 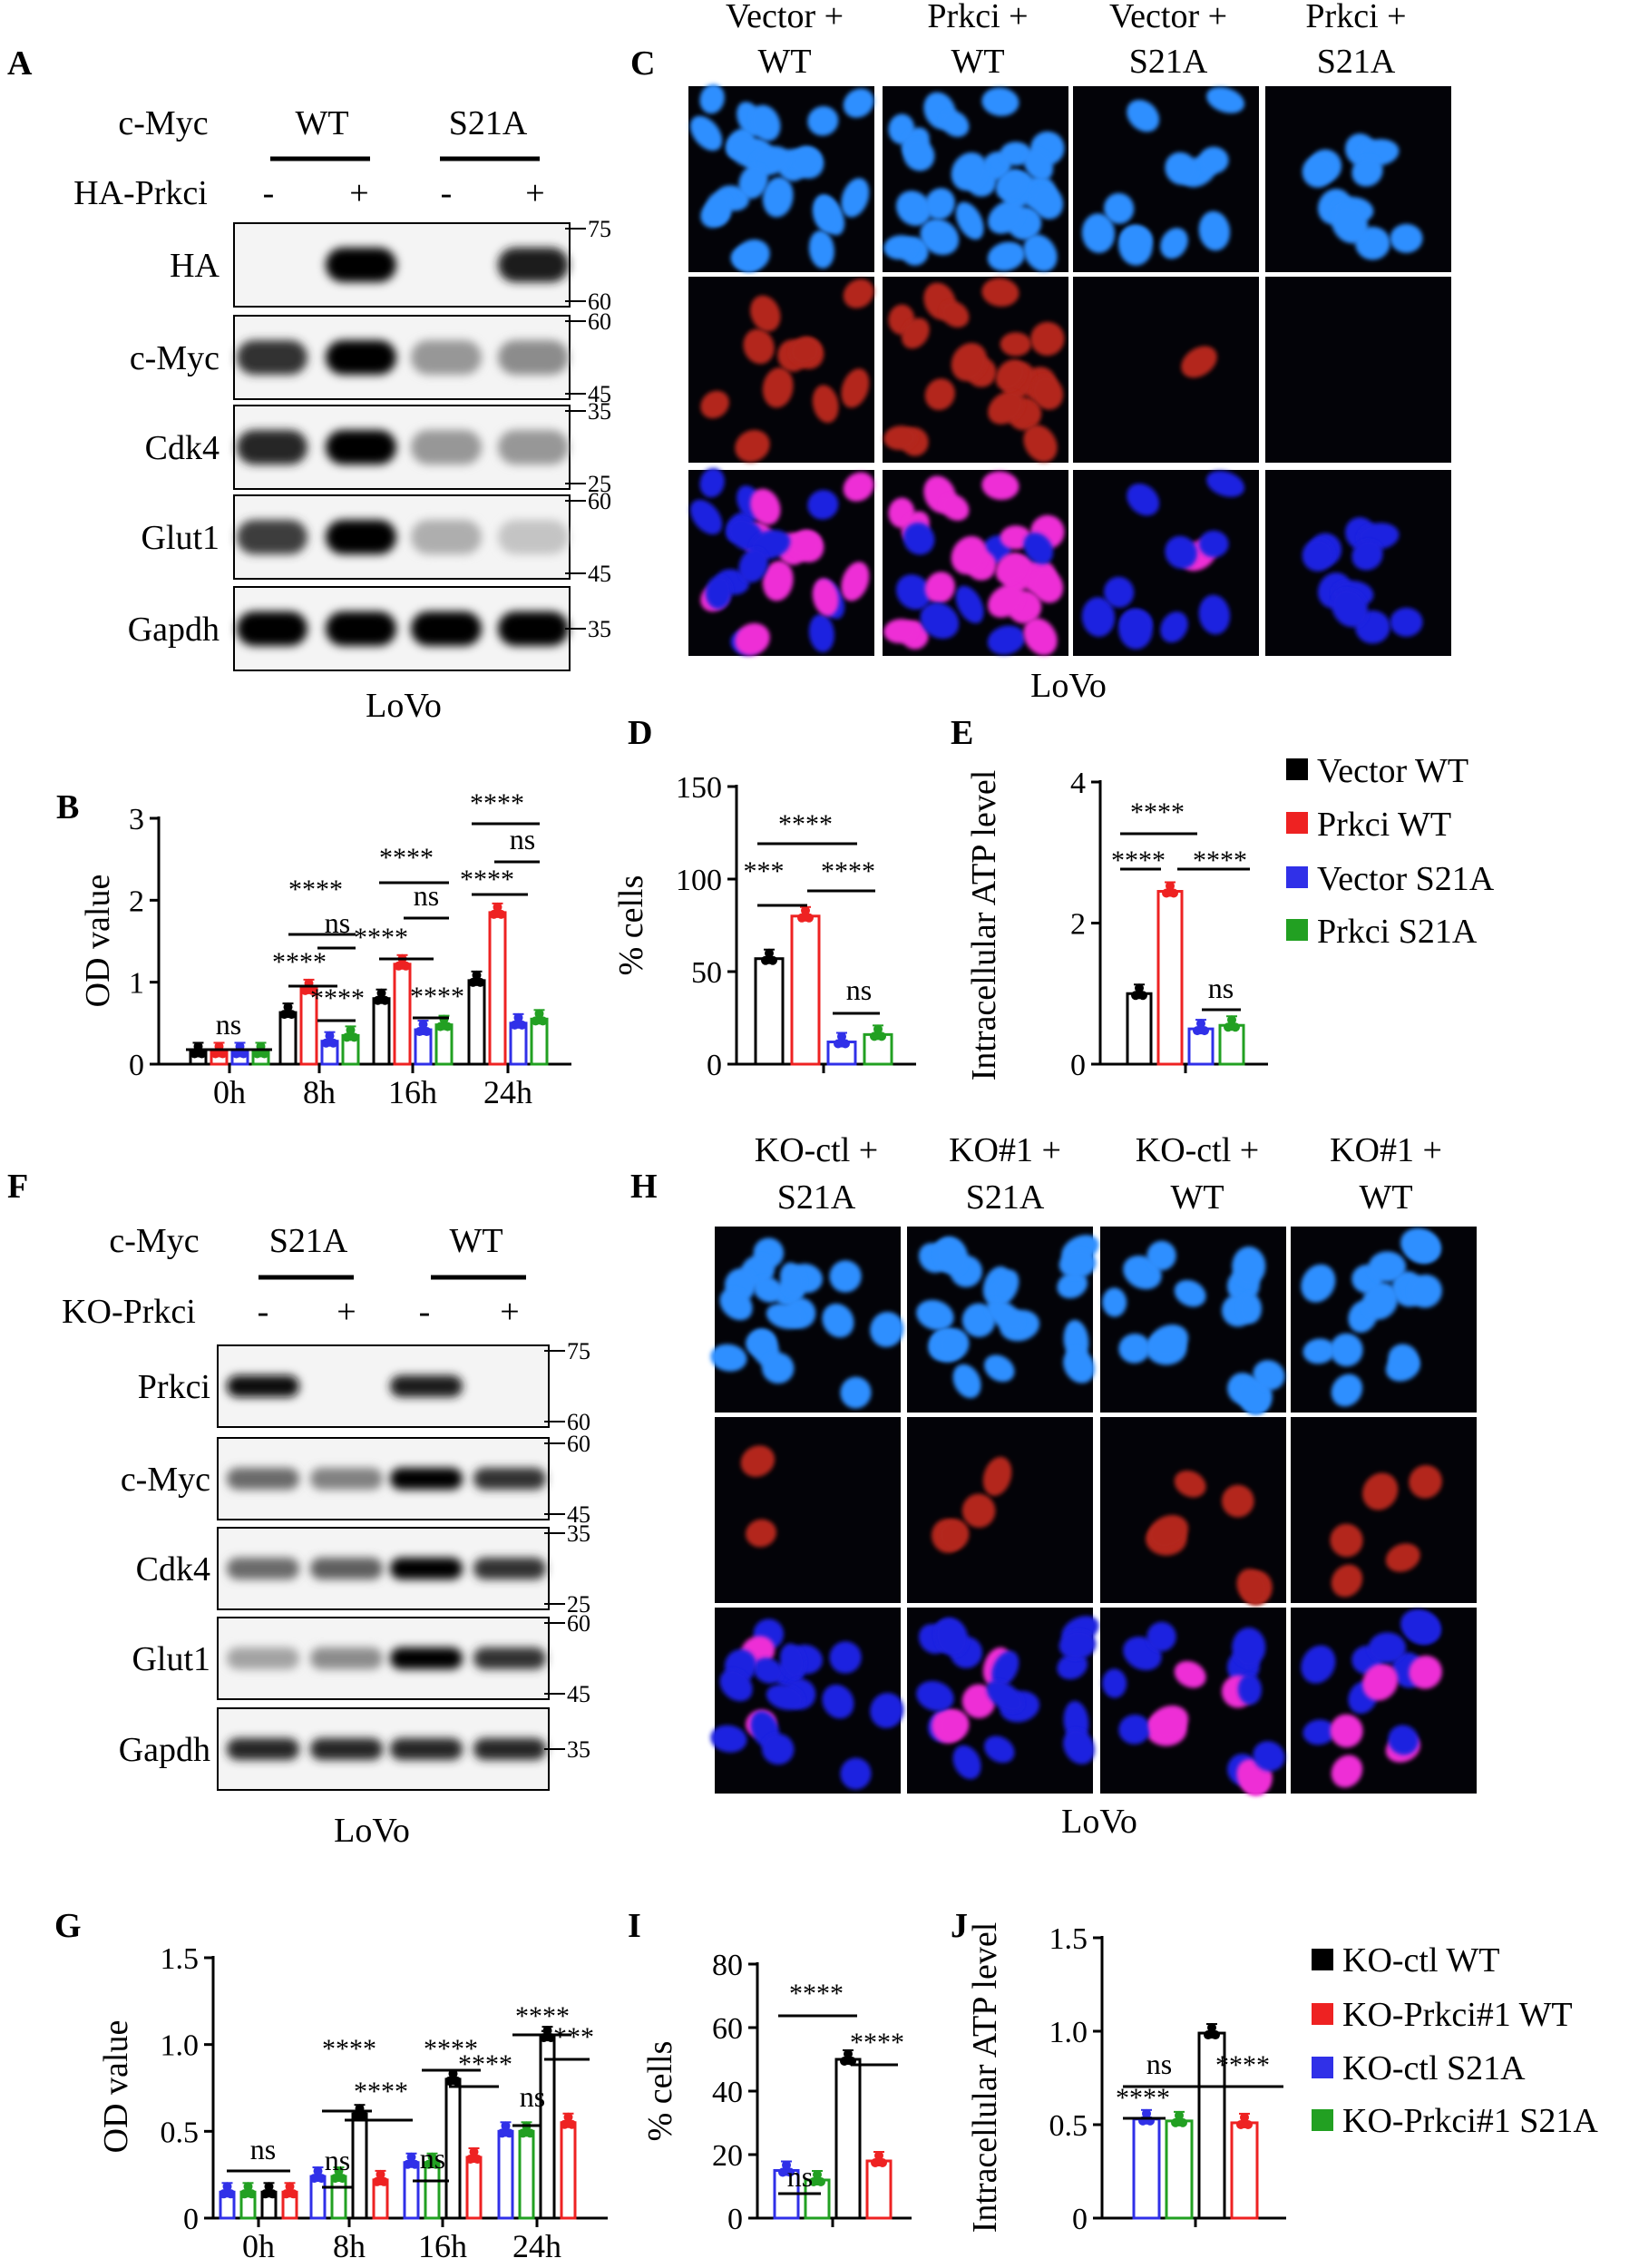 I want to click on blot-a-group-2: S21A, so click(x=488, y=123).